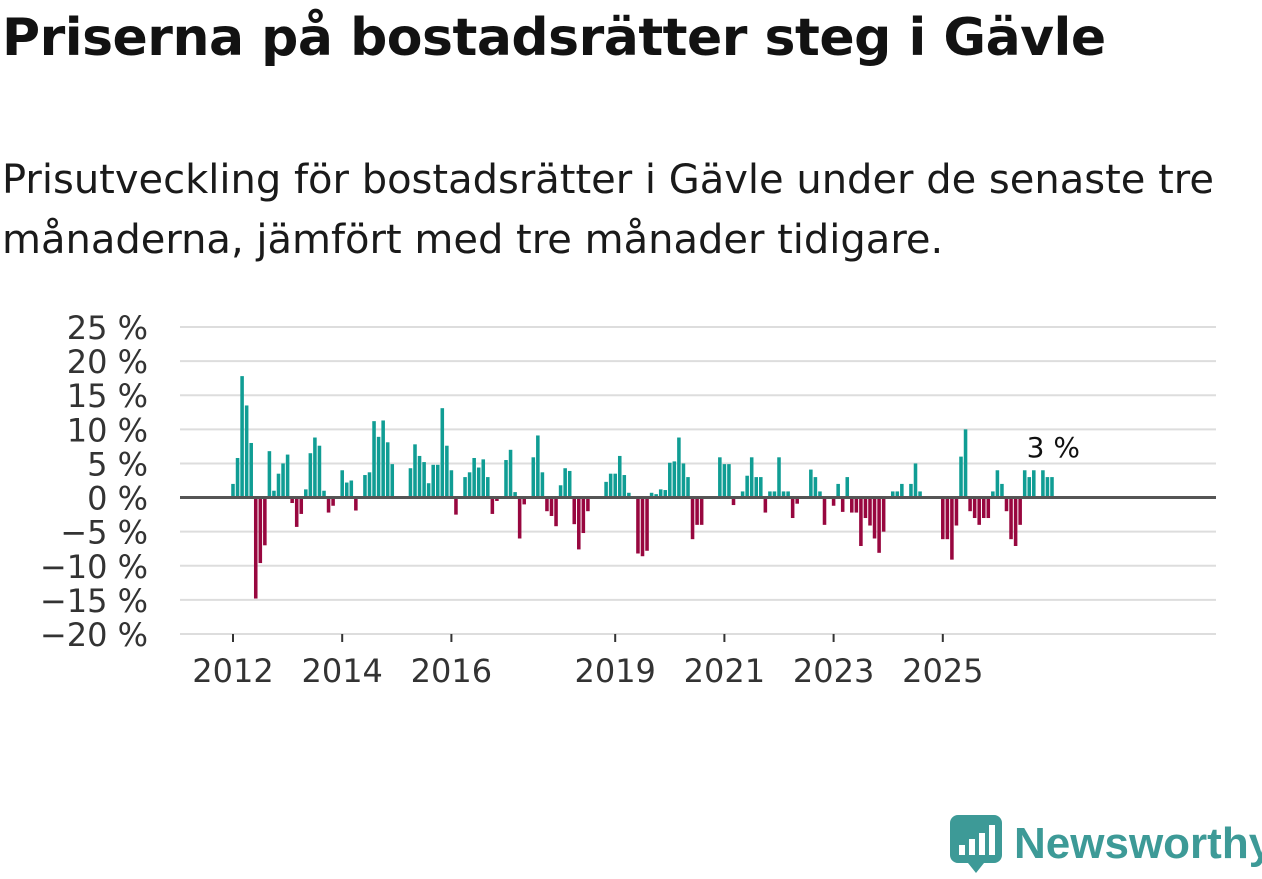 Image resolution: width=1262 pixels, height=879 pixels. Describe the element at coordinates (976, 844) in the screenshot. I see `newsworthy-logo-icon` at that location.